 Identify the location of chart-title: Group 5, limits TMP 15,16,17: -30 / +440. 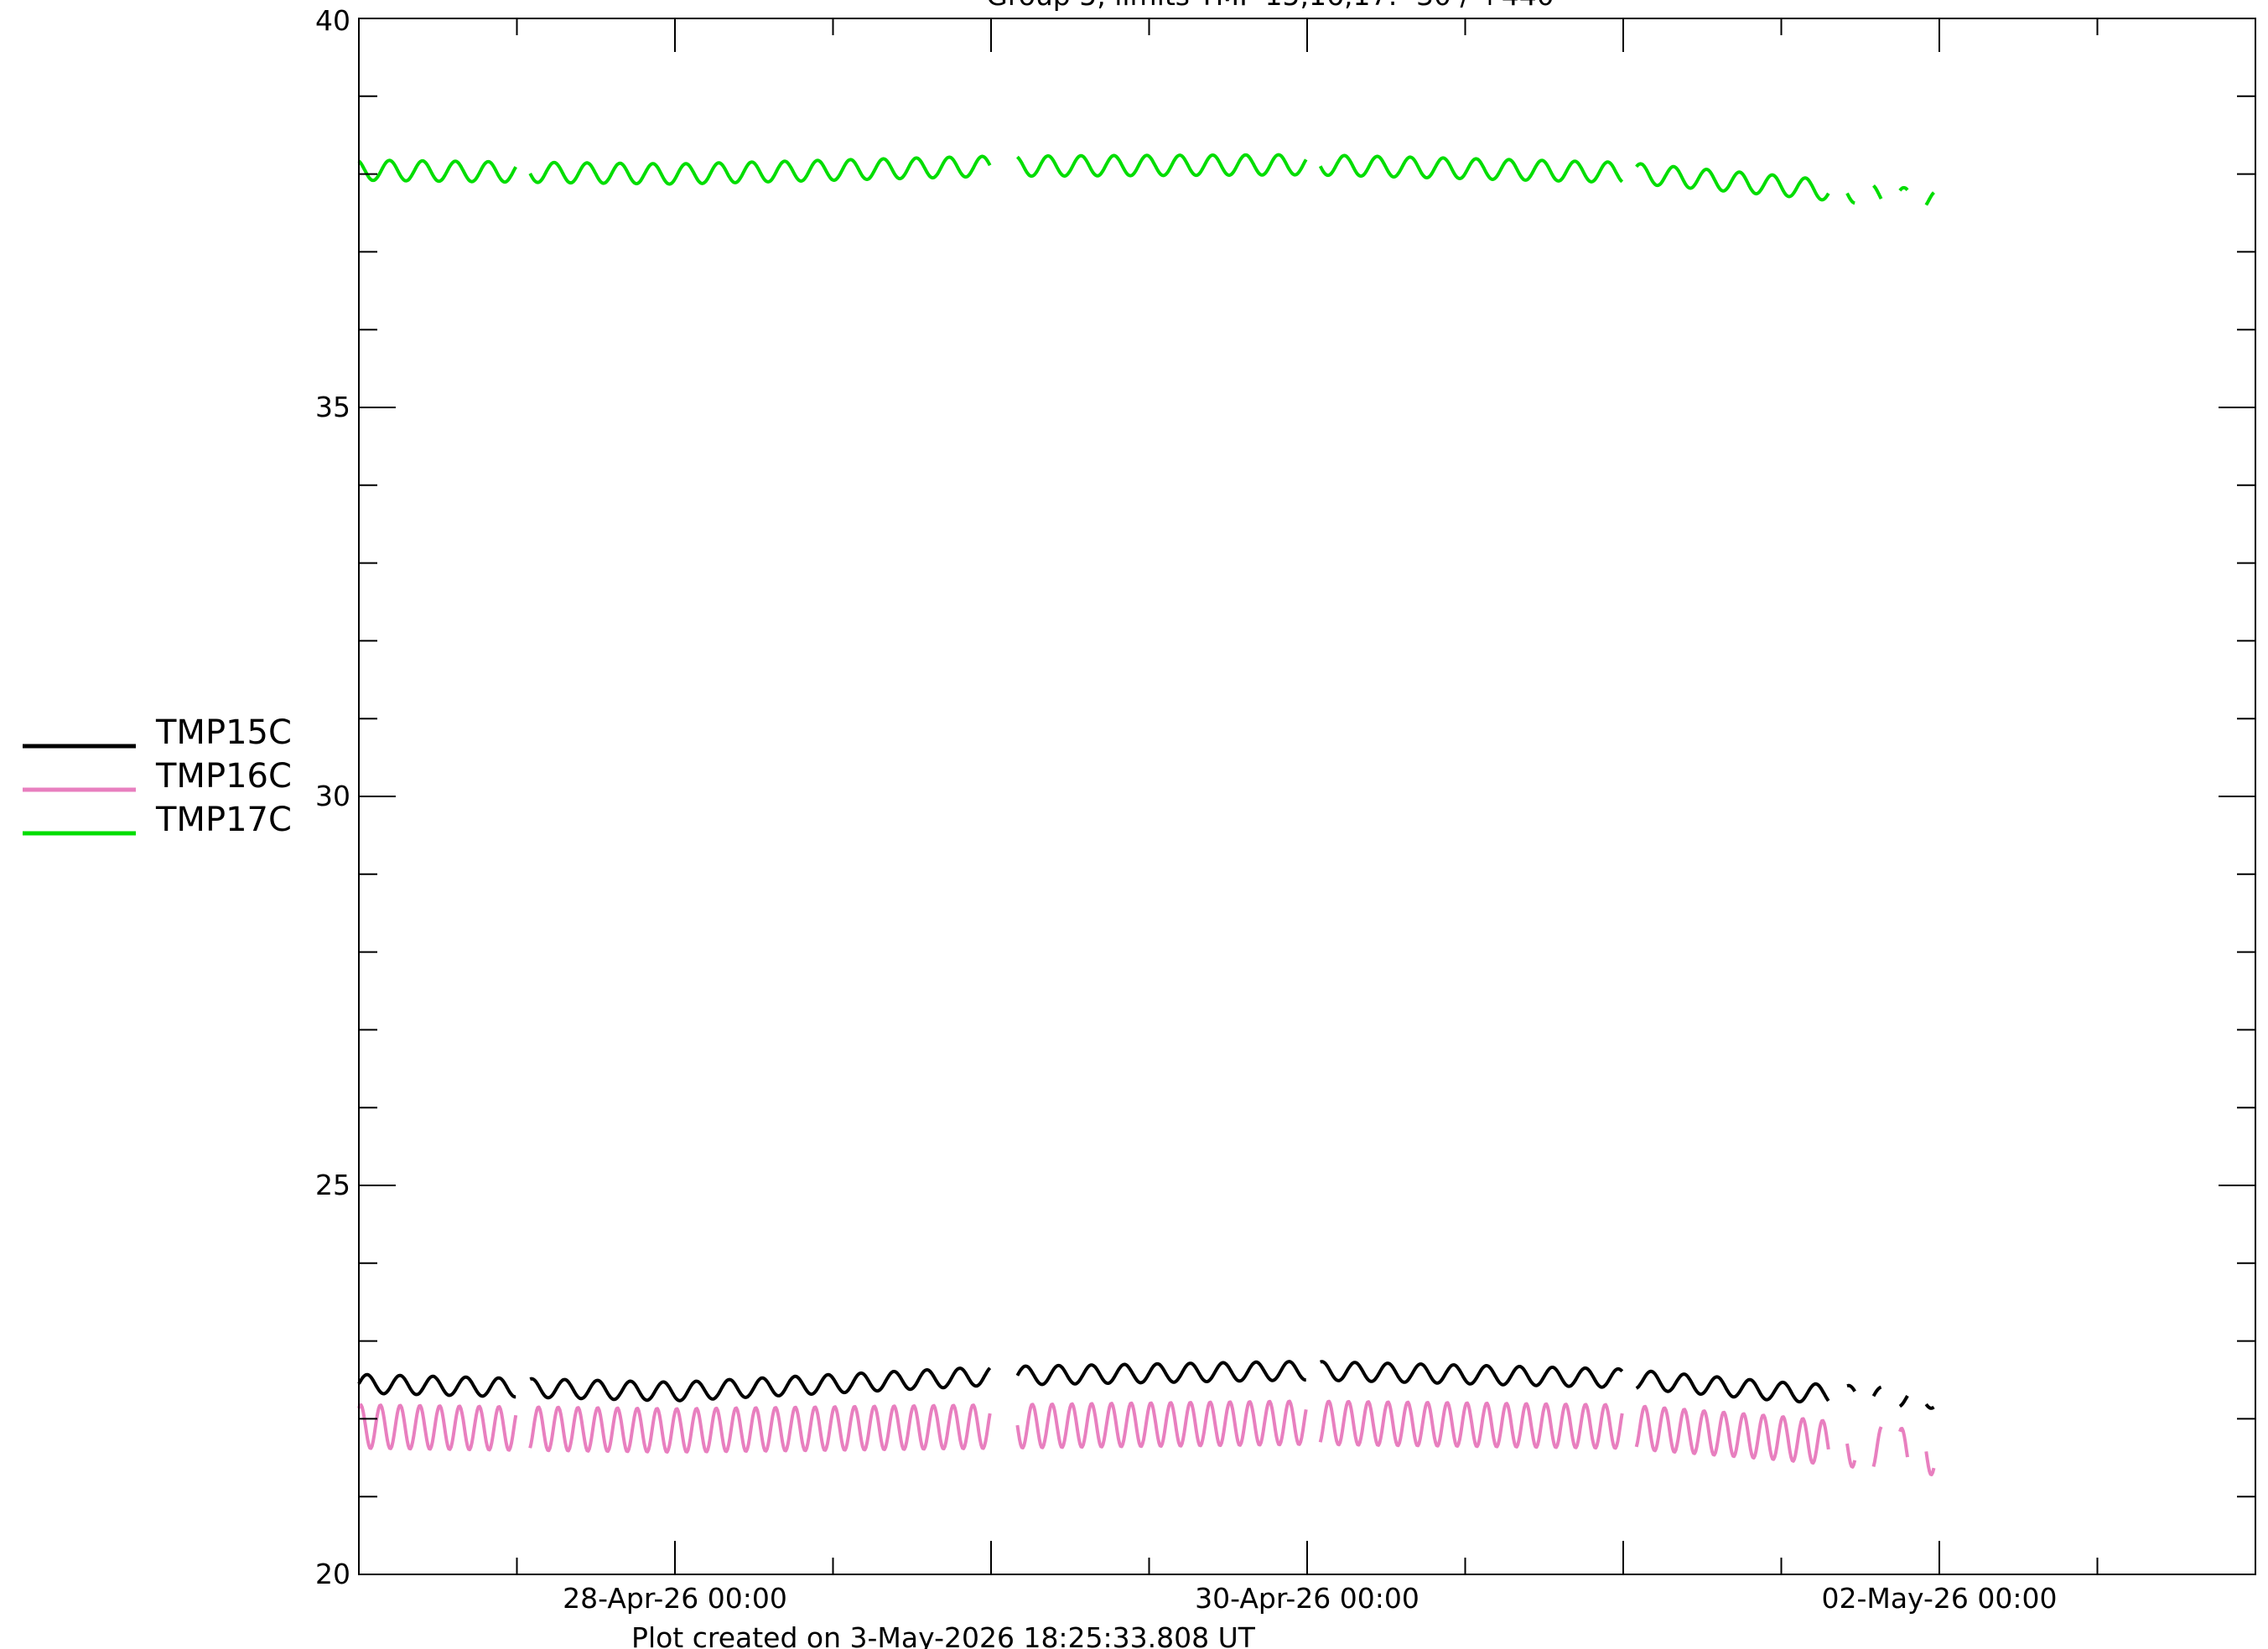
(1270, 6).